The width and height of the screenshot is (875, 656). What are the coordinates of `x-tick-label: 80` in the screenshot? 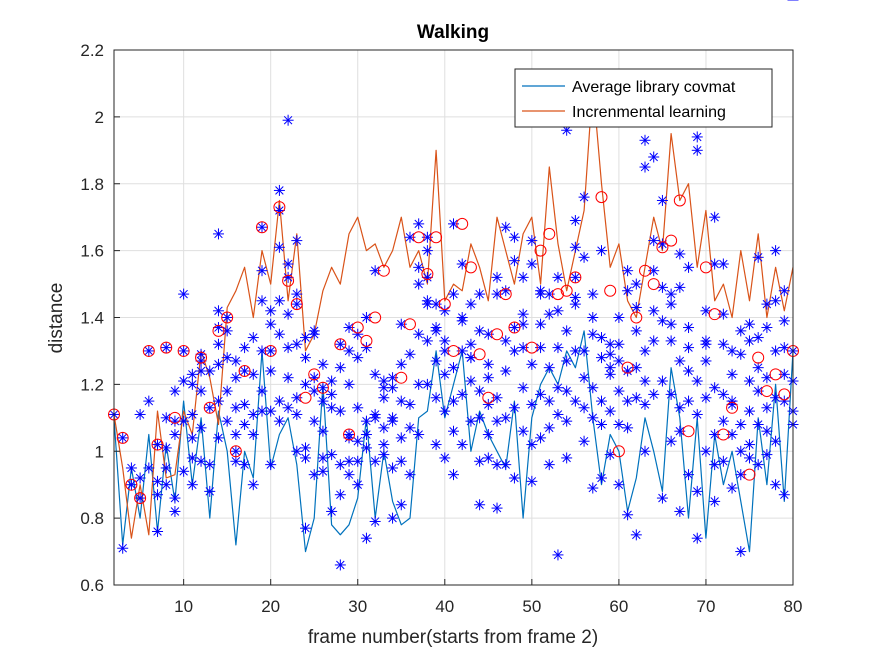 It's located at (793, 606).